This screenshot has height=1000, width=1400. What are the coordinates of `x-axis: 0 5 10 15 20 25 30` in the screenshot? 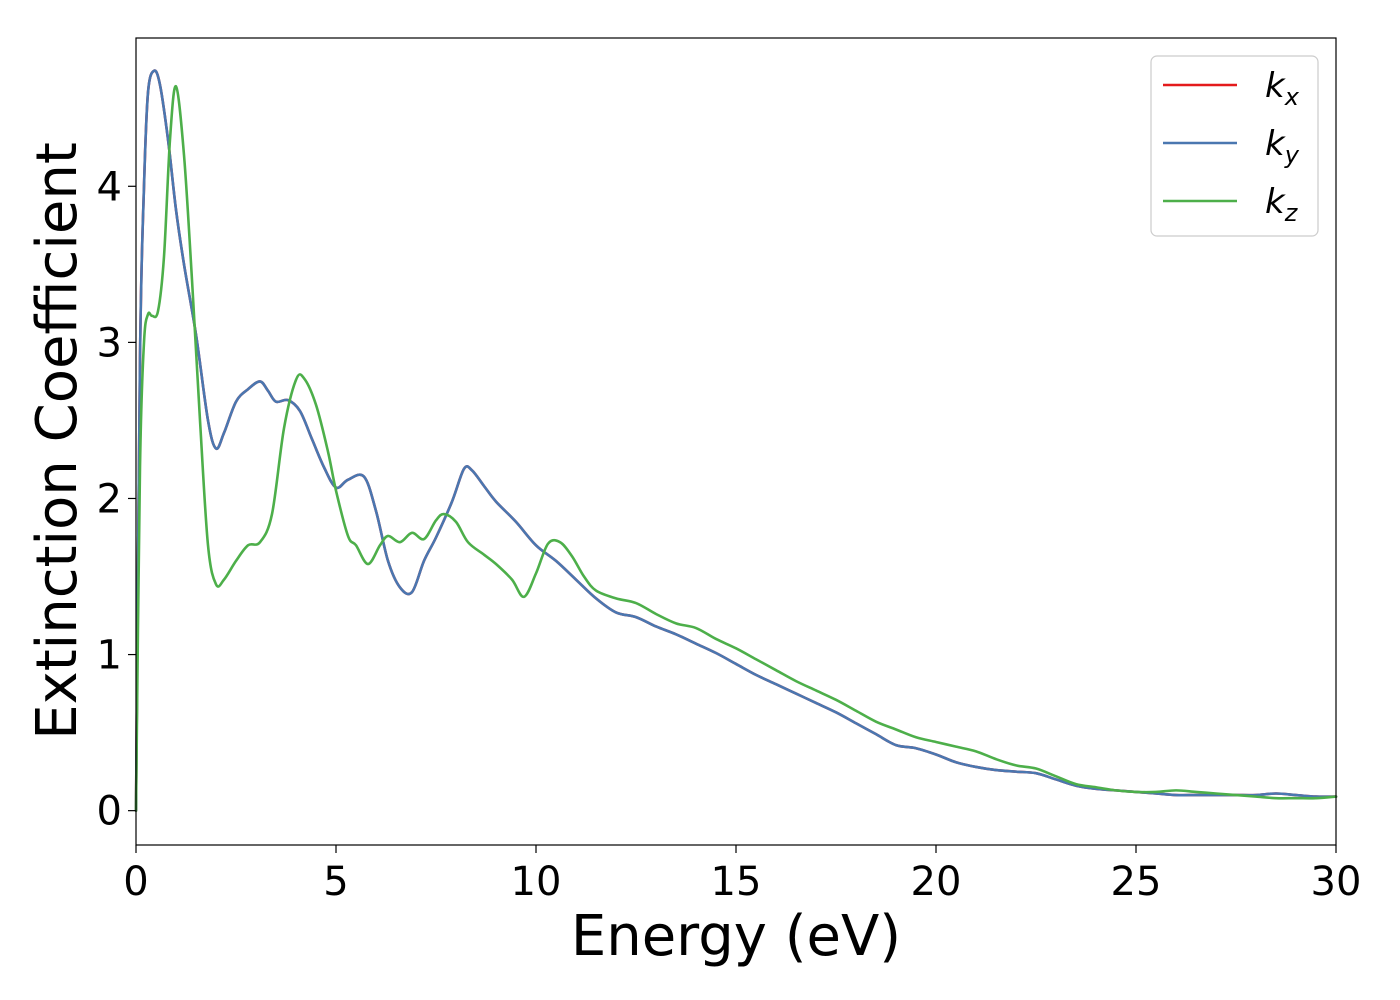 It's located at (742, 875).